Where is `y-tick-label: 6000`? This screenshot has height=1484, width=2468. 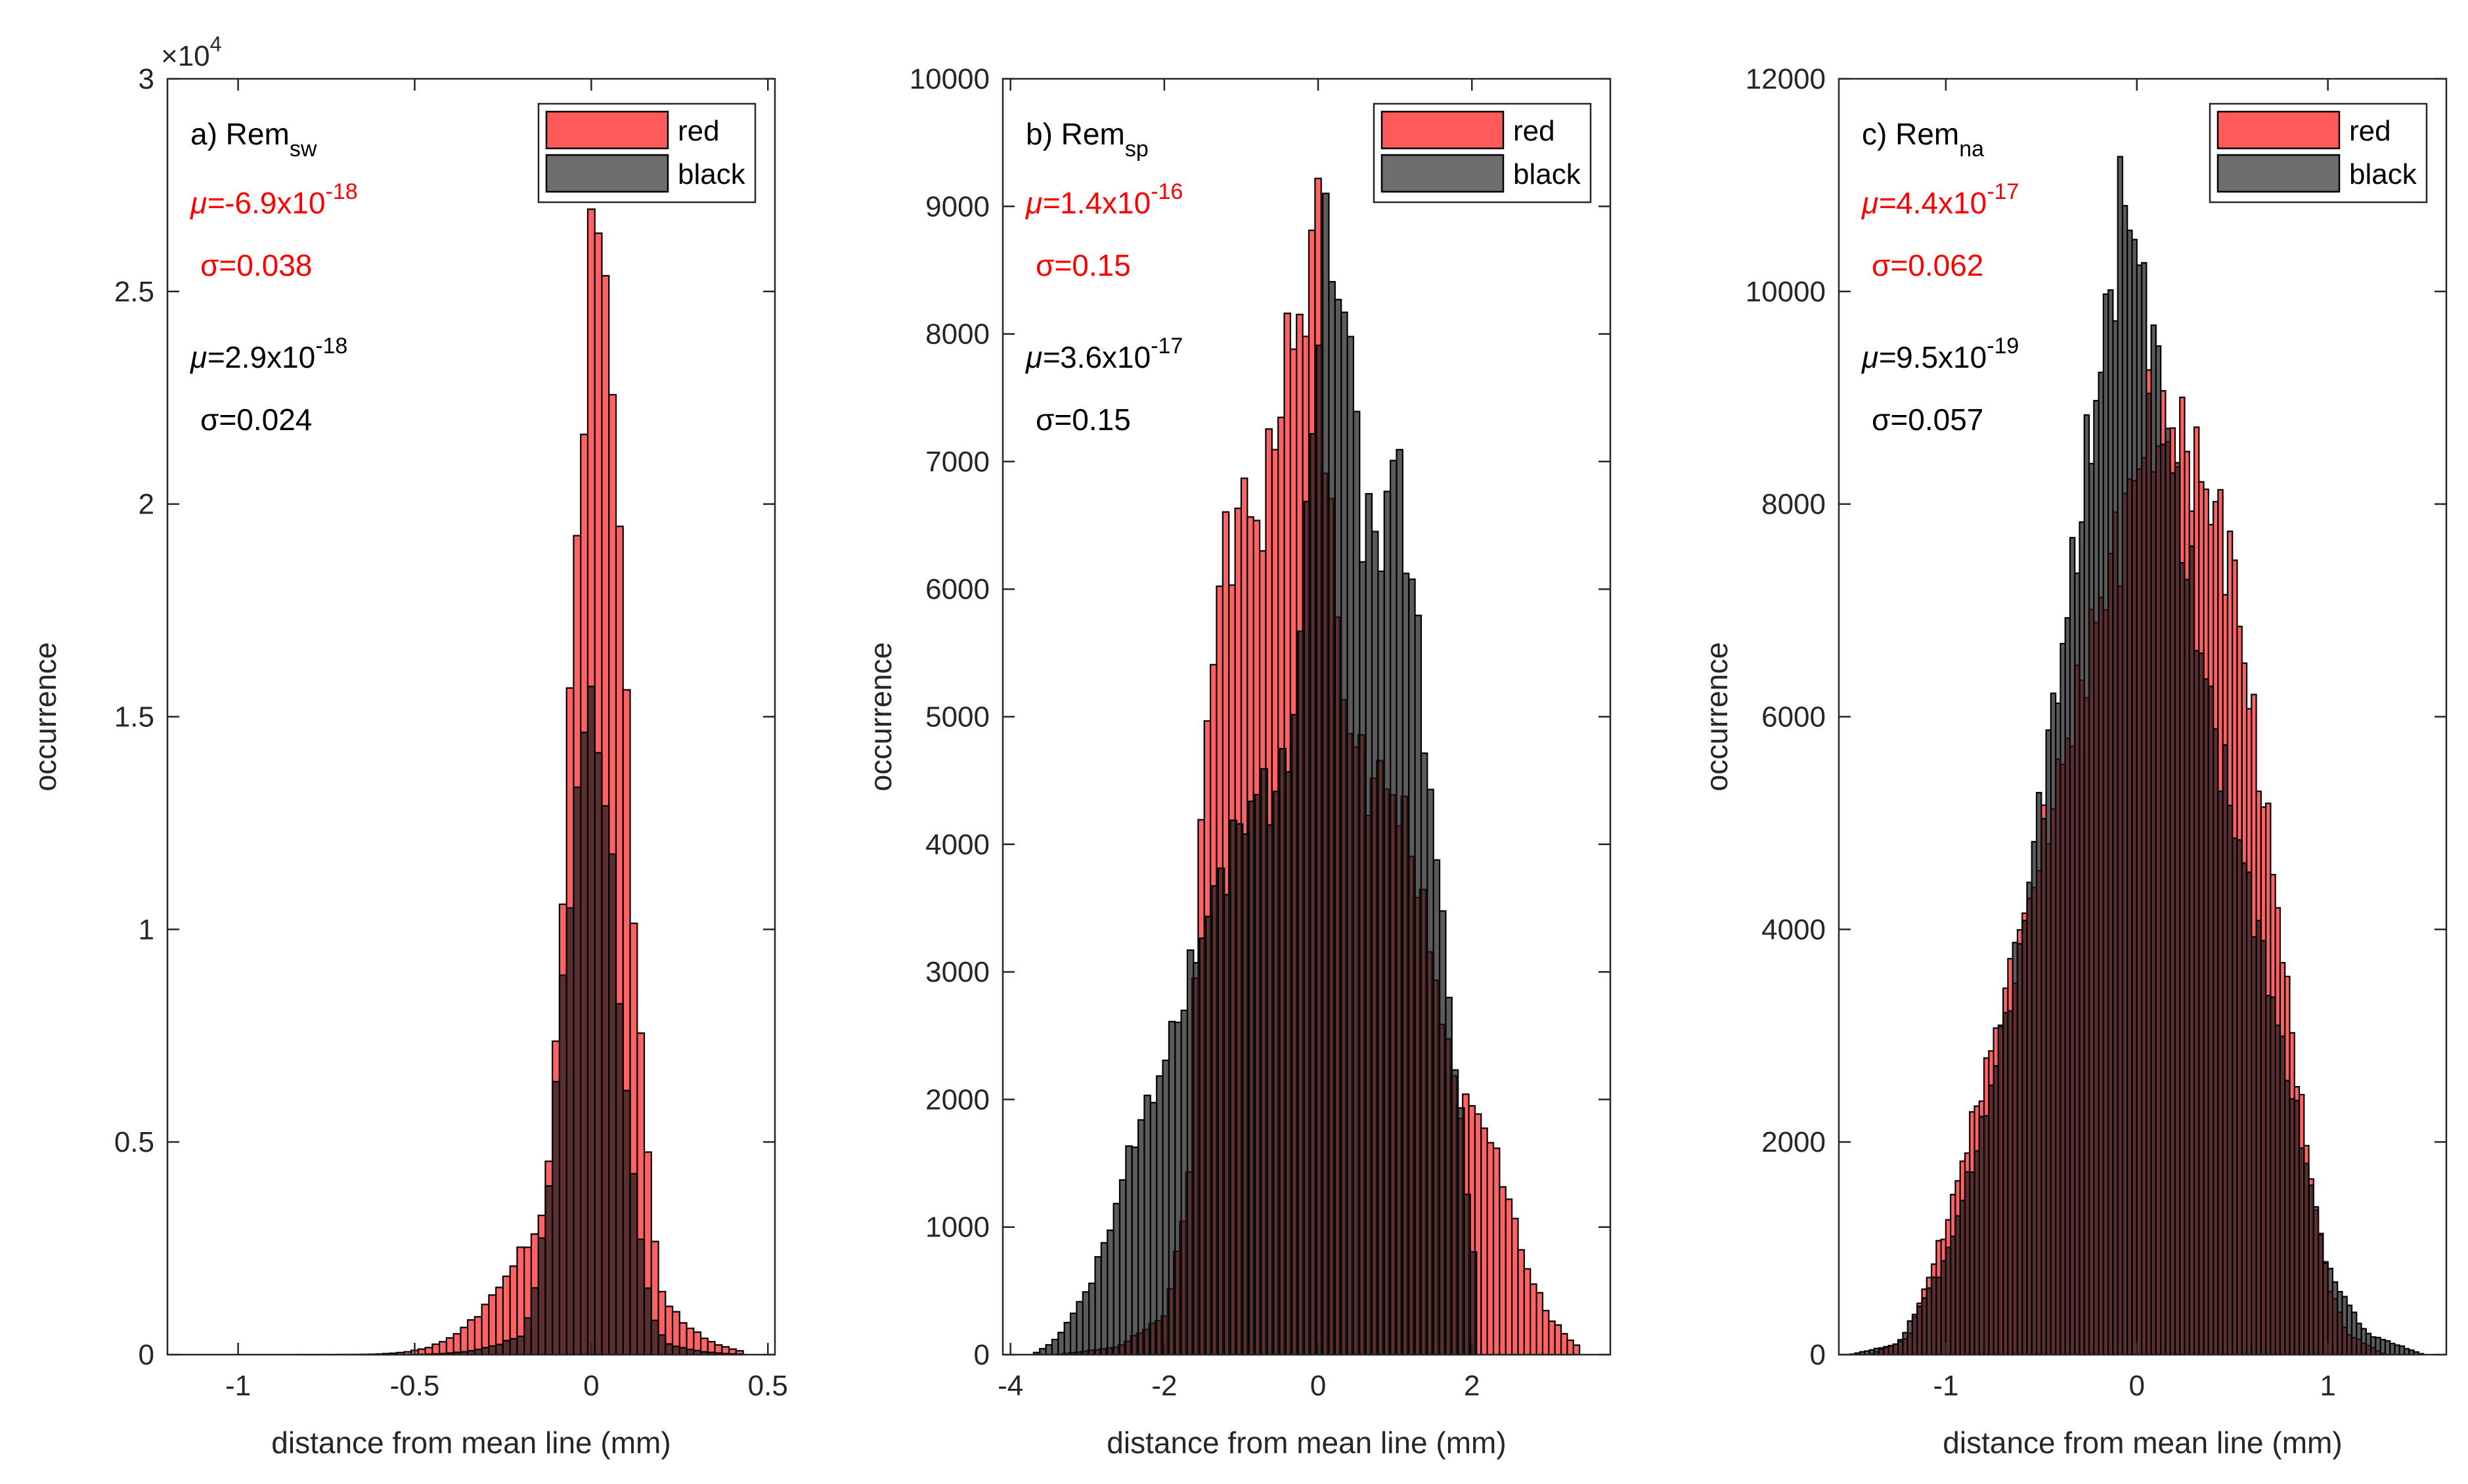
y-tick-label: 6000 is located at coordinates (1793, 717).